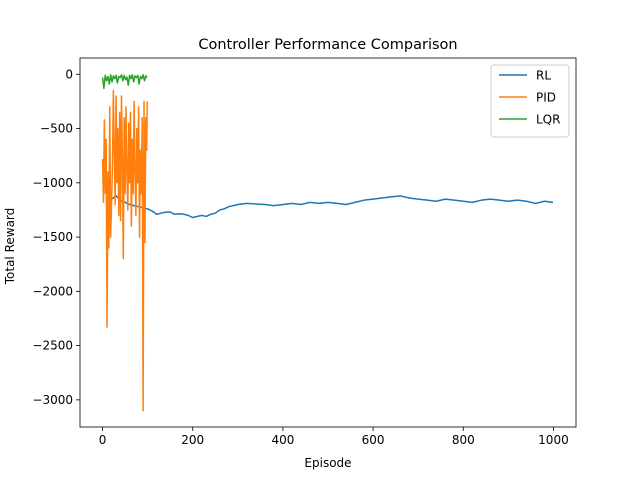 Image resolution: width=640 pixels, height=485 pixels. I want to click on y-tick-label: −1000, so click(52, 183).